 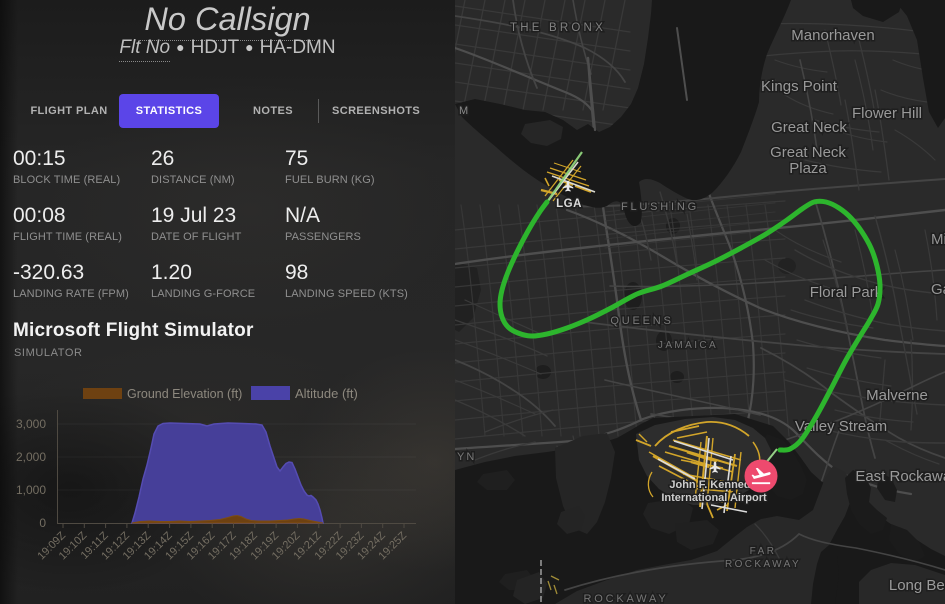 I want to click on svg-text: YN, so click(x=466, y=457).